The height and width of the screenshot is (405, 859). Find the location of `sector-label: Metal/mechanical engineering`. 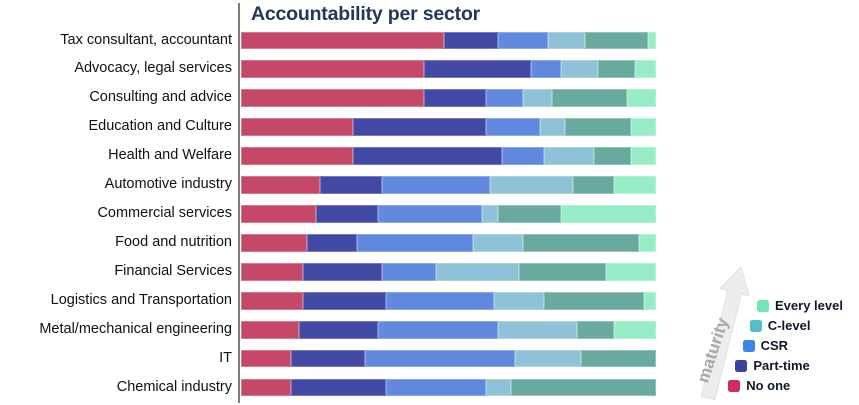

sector-label: Metal/mechanical engineering is located at coordinates (135, 329).